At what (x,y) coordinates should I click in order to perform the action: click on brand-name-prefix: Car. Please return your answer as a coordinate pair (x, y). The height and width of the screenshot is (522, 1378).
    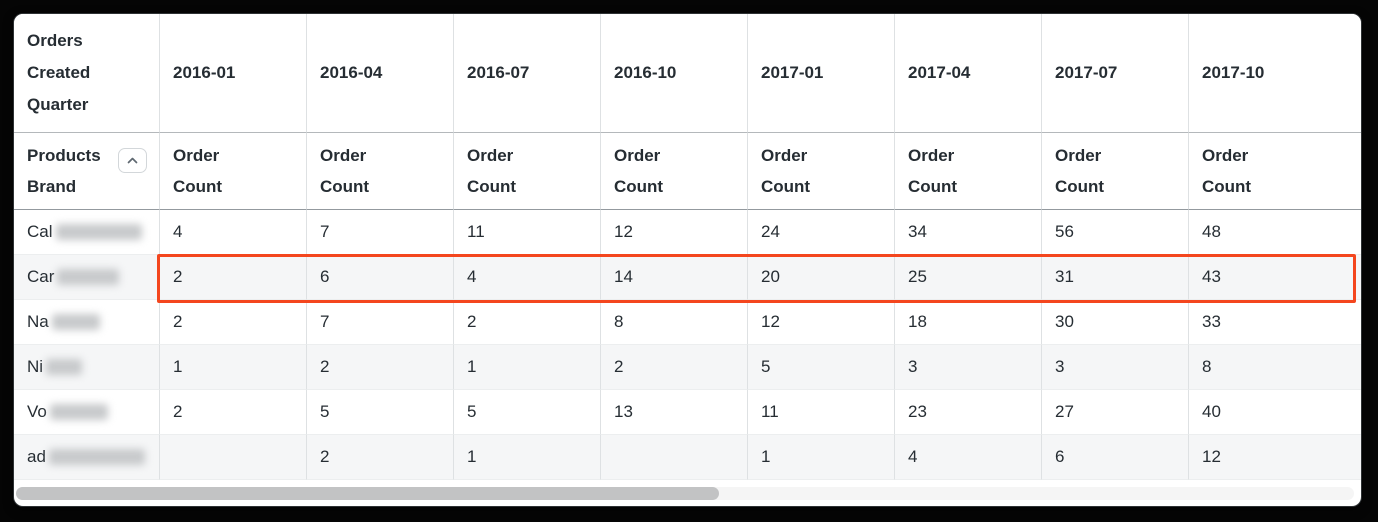
    Looking at the image, I should click on (41, 276).